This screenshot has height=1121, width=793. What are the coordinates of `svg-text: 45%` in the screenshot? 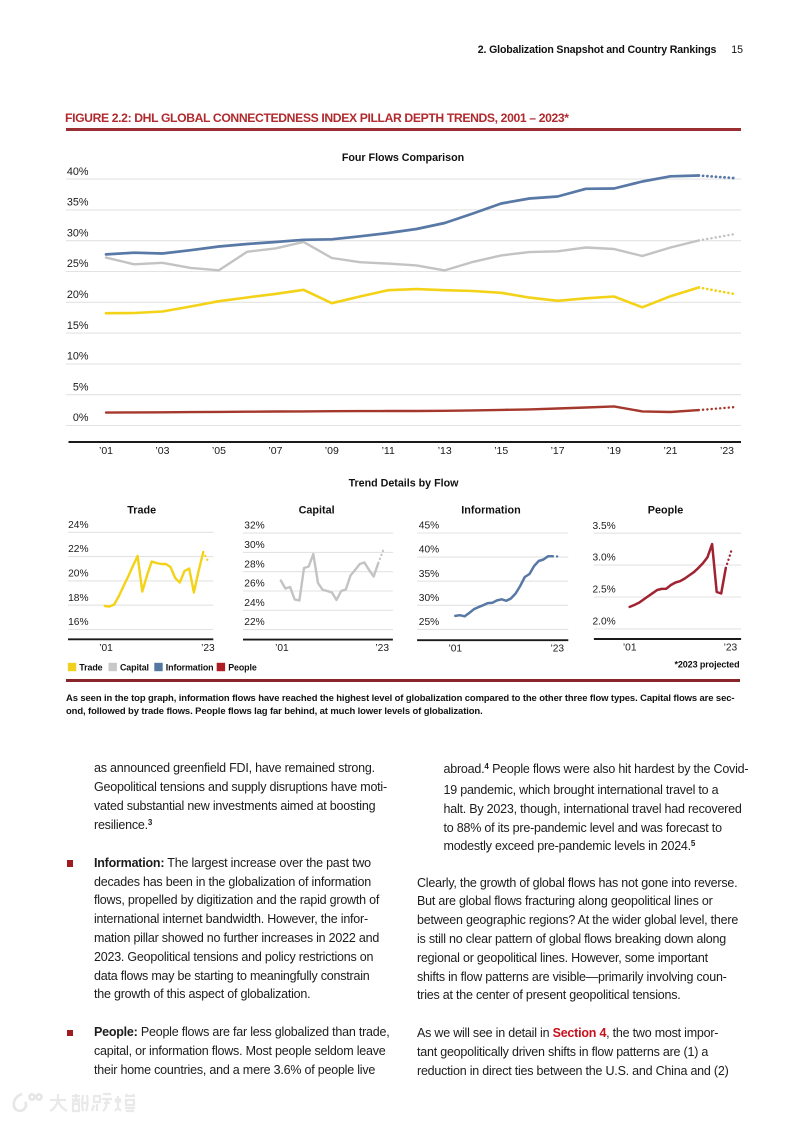 It's located at (429, 526).